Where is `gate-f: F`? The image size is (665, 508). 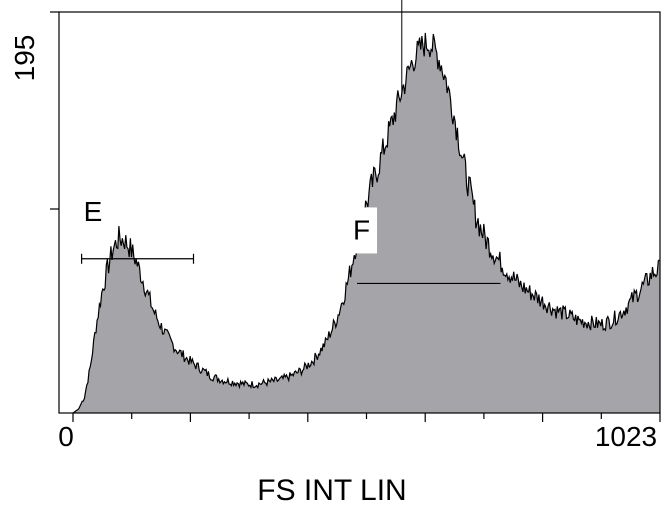
gate-f: F is located at coordinates (426, 246).